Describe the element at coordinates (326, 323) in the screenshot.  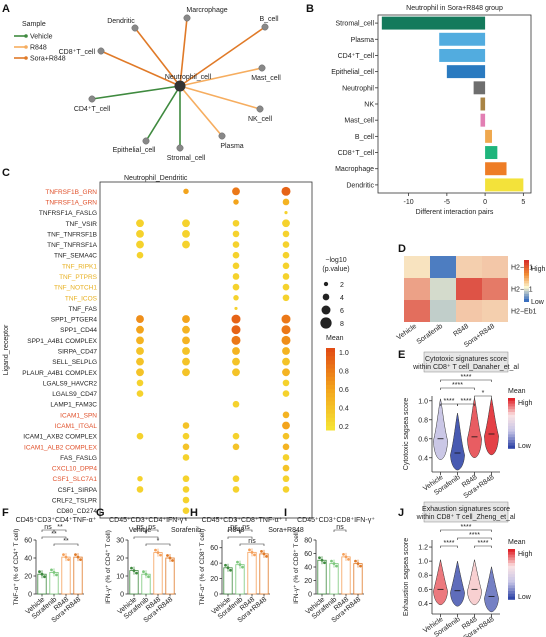
I see `size-legend-dot` at that location.